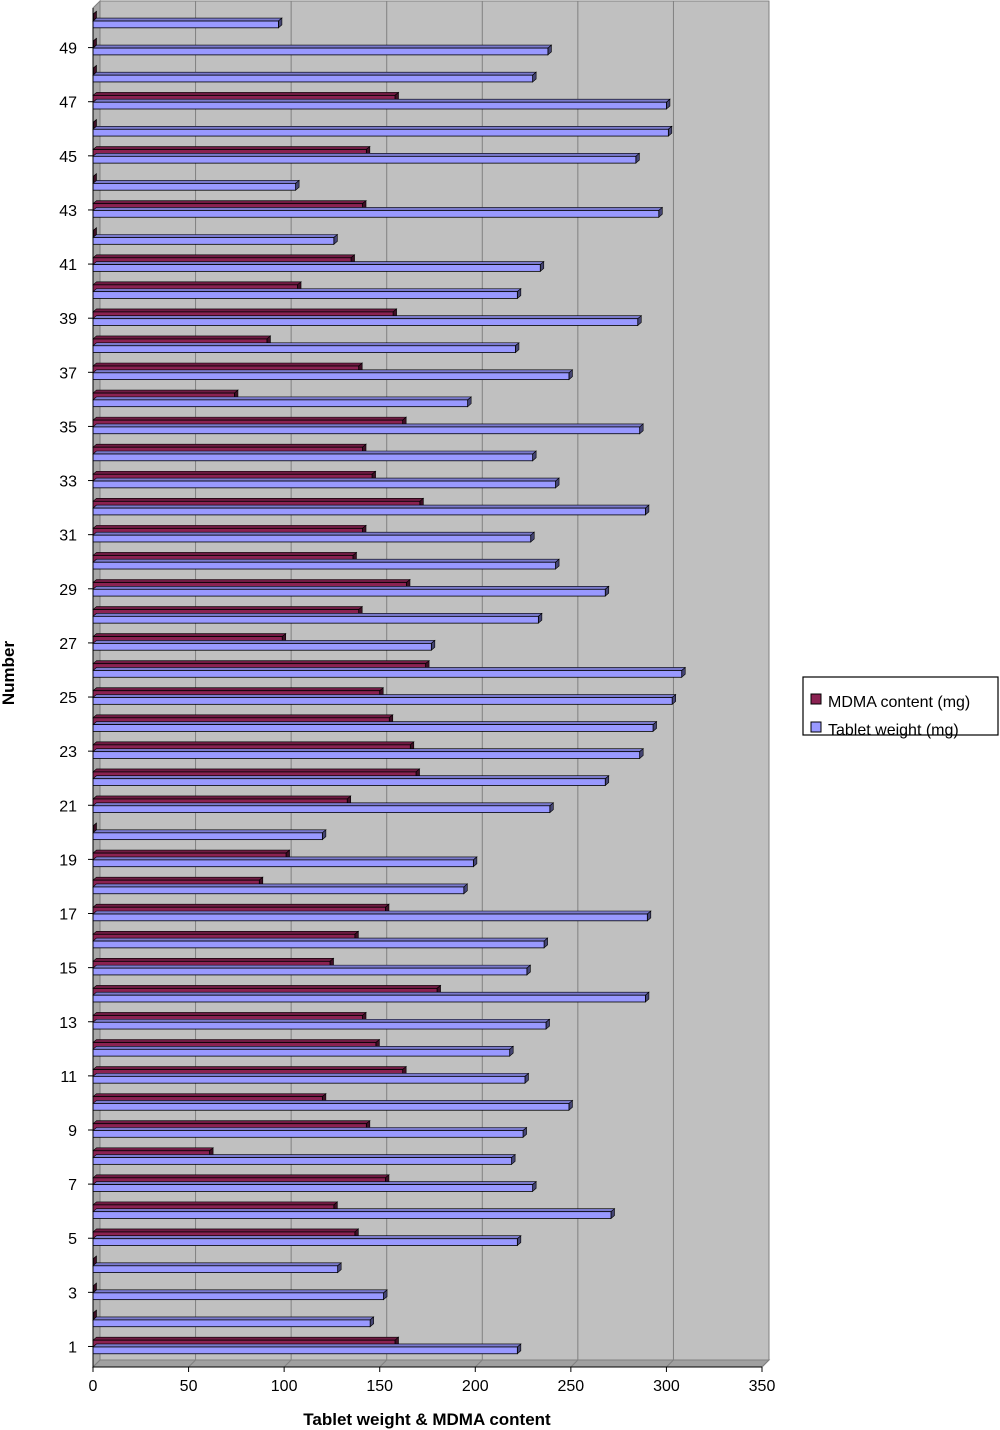 Image resolution: width=1000 pixels, height=1430 pixels. What do you see at coordinates (666, 1386) in the screenshot?
I see `x-tick-label: 300` at bounding box center [666, 1386].